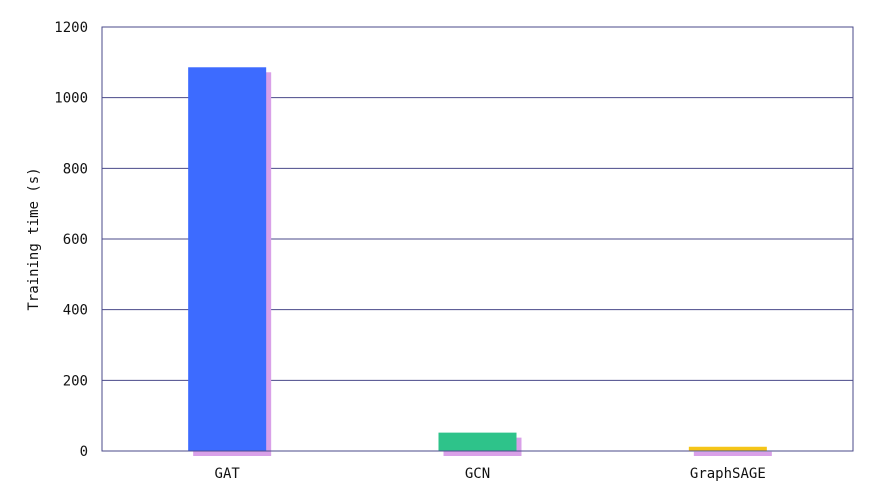  Describe the element at coordinates (728, 474) in the screenshot. I see `x-tick-label: GraphSAGE` at that location.